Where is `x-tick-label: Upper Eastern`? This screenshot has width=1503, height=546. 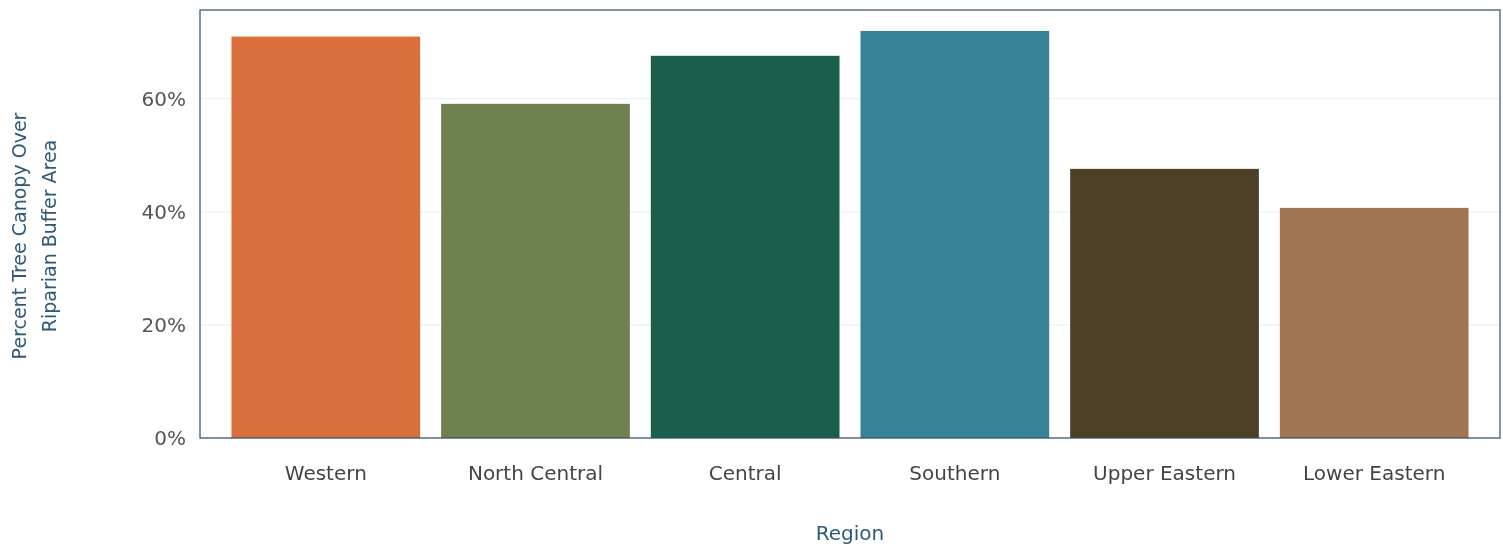 x-tick-label: Upper Eastern is located at coordinates (1164, 473).